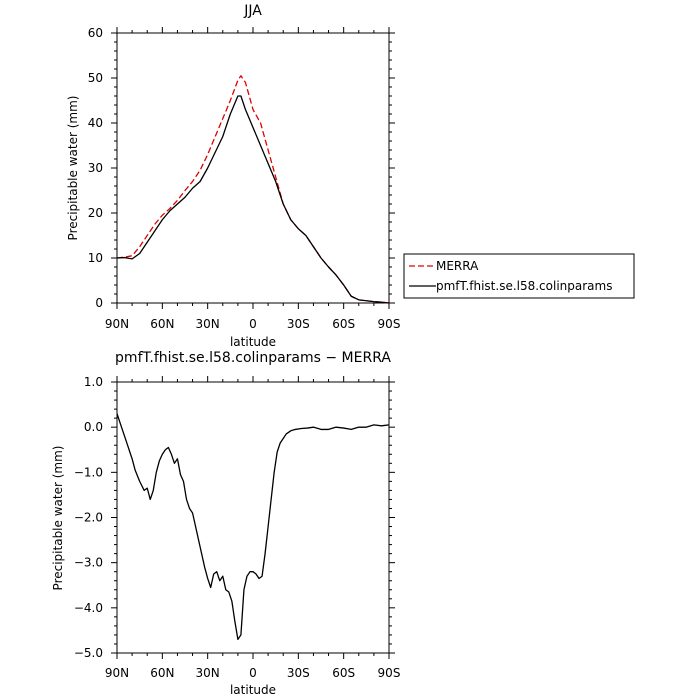 This screenshot has width=700, height=700. What do you see at coordinates (88, 563) in the screenshot?
I see `y-tick-label: −3.0` at bounding box center [88, 563].